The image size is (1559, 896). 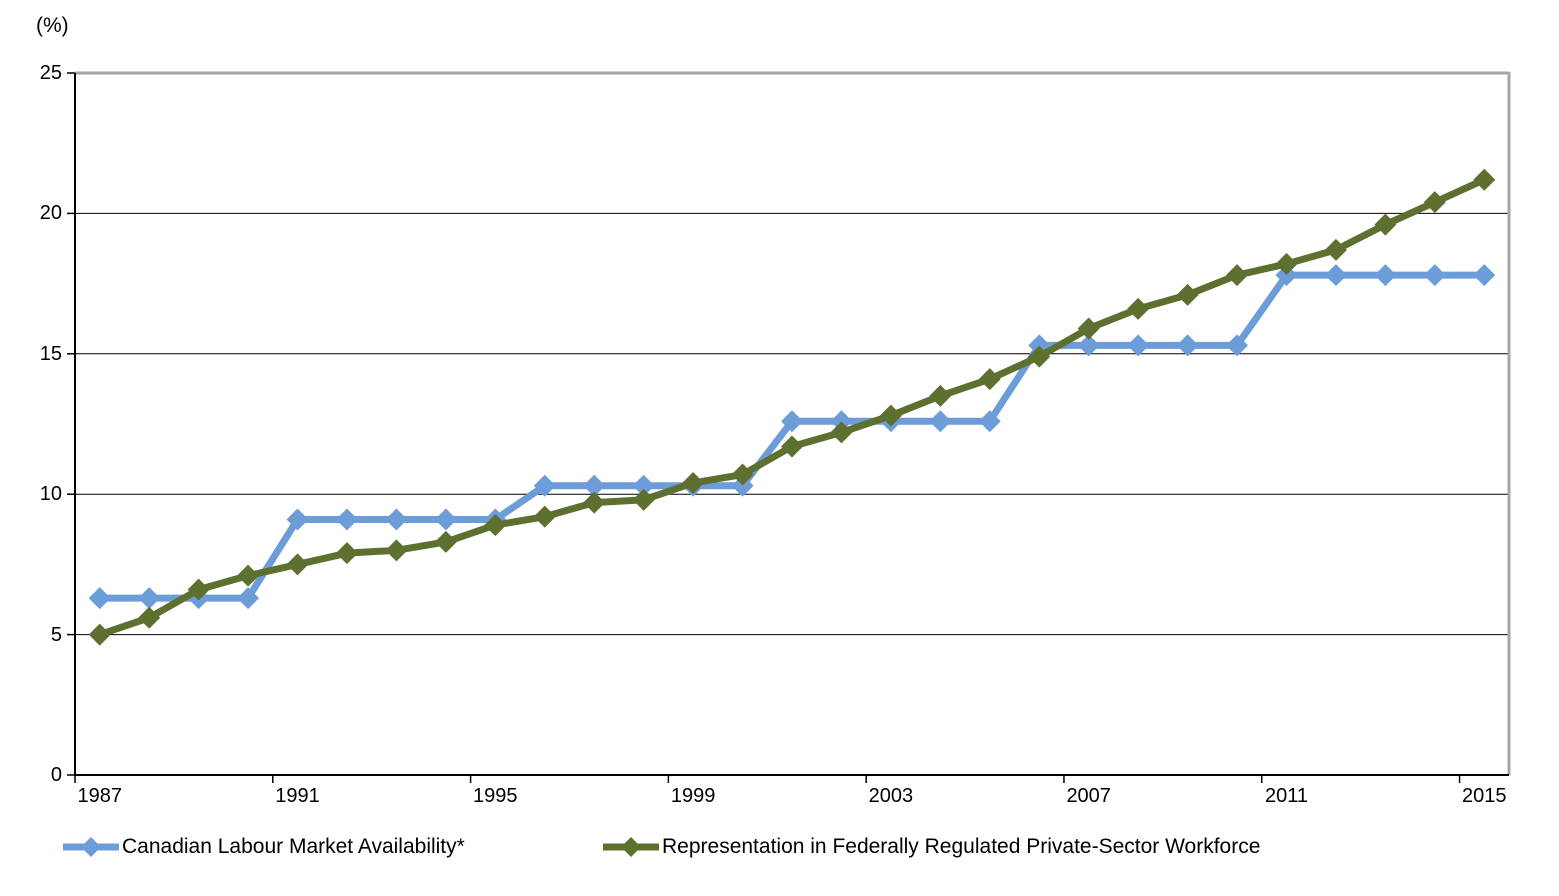 What do you see at coordinates (891, 796) in the screenshot?
I see `x-tick-label: 2003` at bounding box center [891, 796].